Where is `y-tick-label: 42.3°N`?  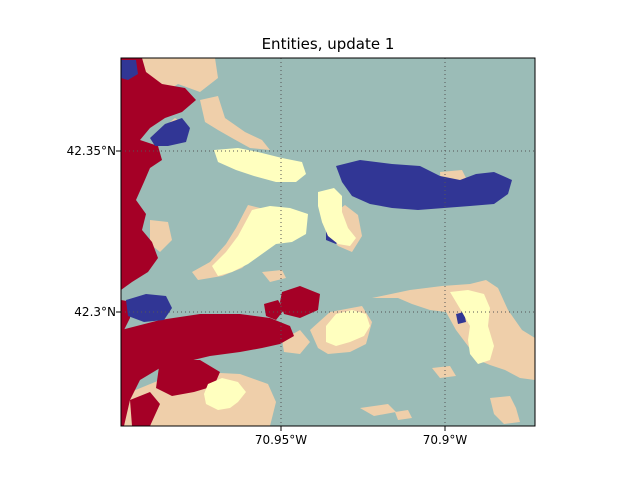
y-tick-label: 42.3°N is located at coordinates (95, 312).